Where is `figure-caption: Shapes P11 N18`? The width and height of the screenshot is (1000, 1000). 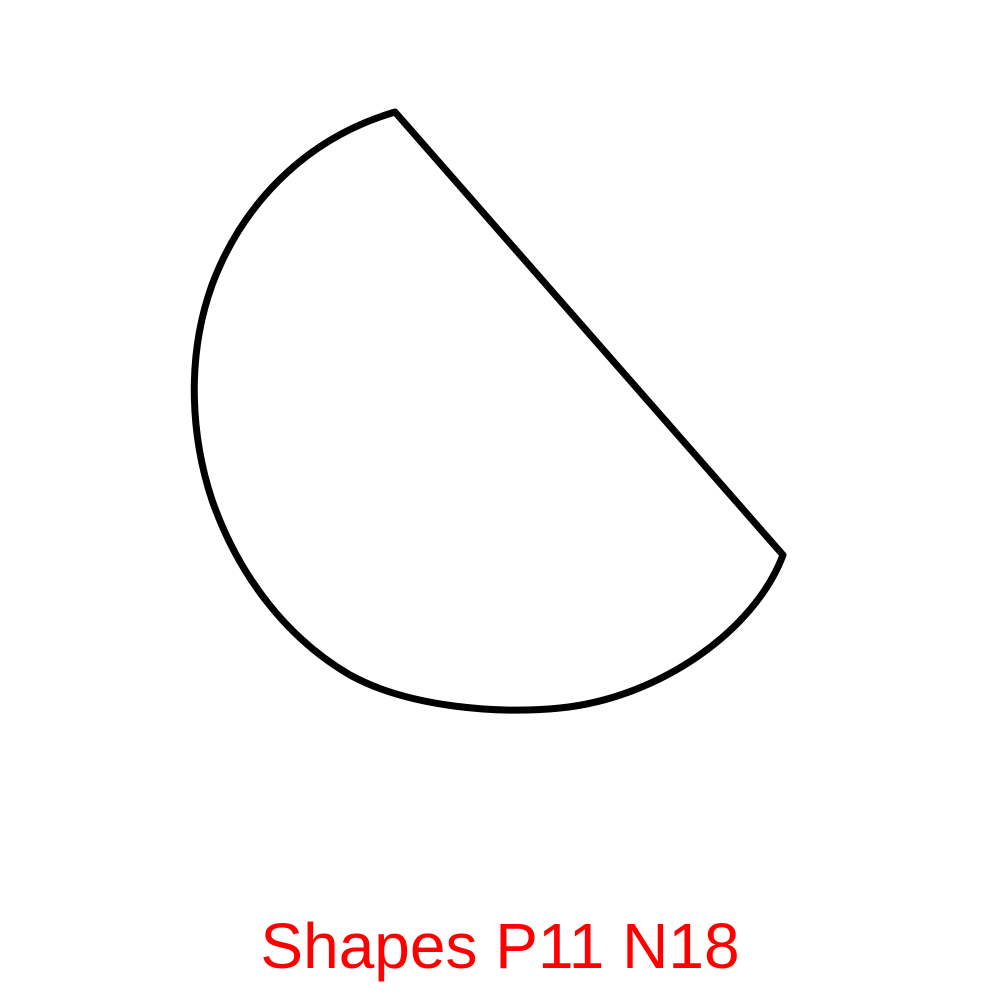 figure-caption: Shapes P11 N18 is located at coordinates (500, 946).